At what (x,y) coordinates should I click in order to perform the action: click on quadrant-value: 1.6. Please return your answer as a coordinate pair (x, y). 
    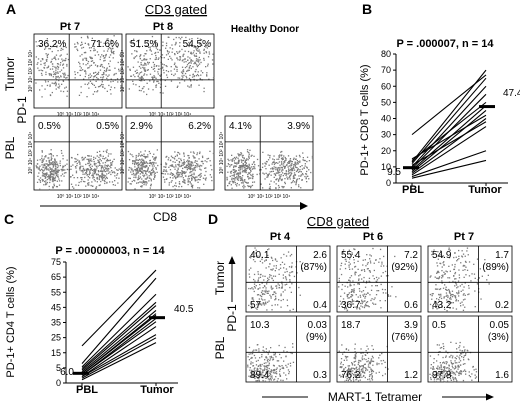
    Looking at the image, I should click on (502, 375).